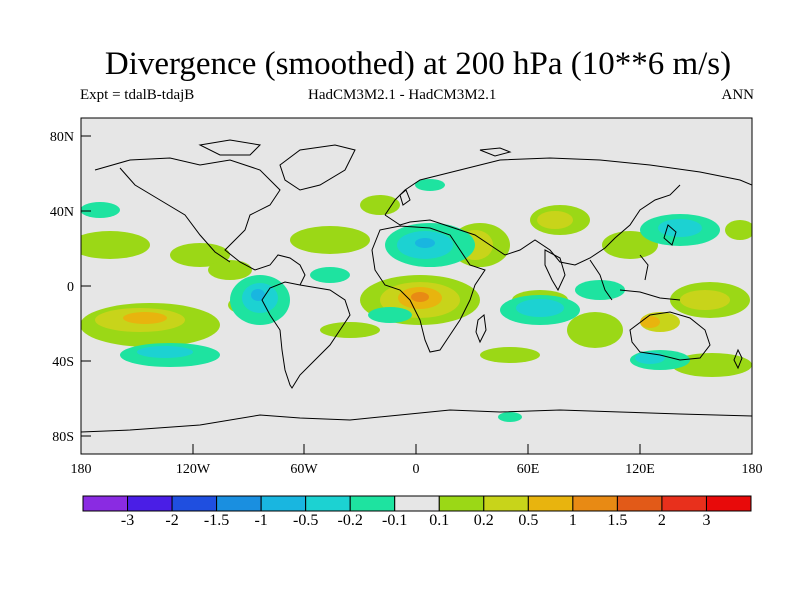  Describe the element at coordinates (304, 469) in the screenshot. I see `lon-tick-60w: 60W` at that location.